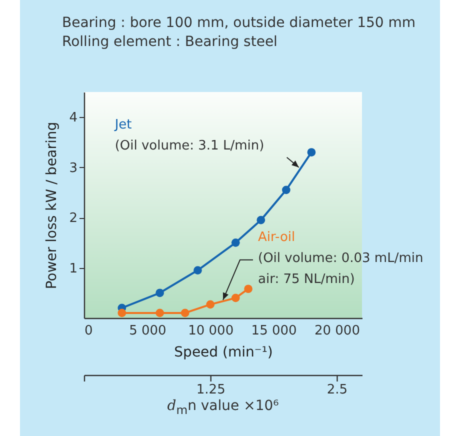  What do you see at coordinates (337, 390) in the screenshot?
I see `x2-tick-label: 2.5` at bounding box center [337, 390].